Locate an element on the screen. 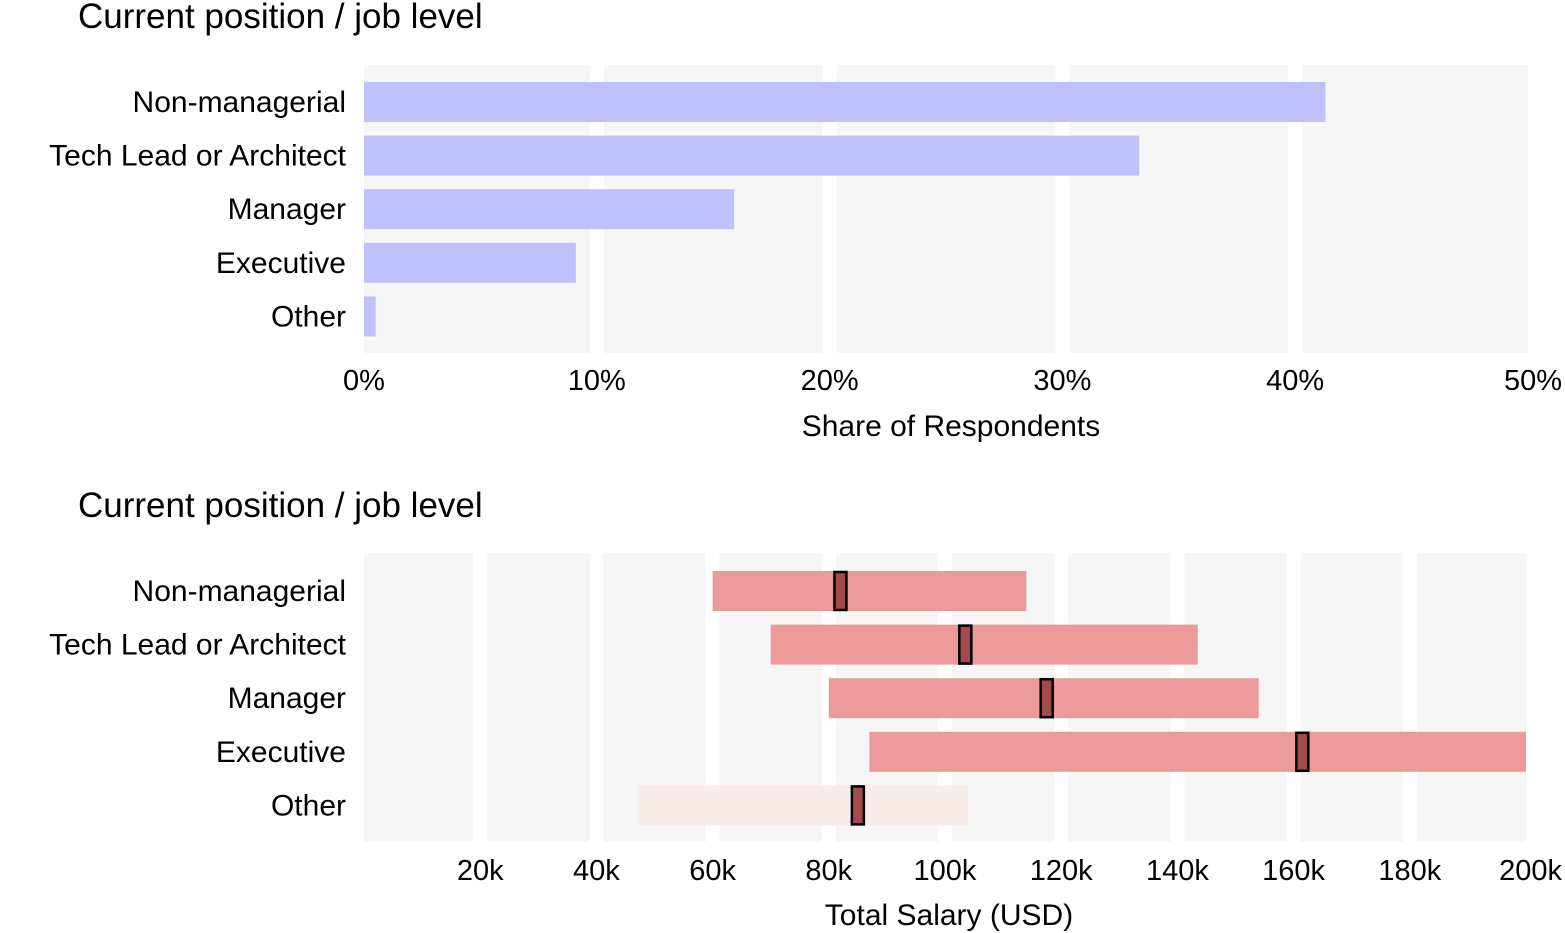 This screenshot has height=933, width=1565. x-tick-labels: 20k 40k 60k 80k 100k 120k 140k 160k 180k 200k is located at coordinates (1010, 871).